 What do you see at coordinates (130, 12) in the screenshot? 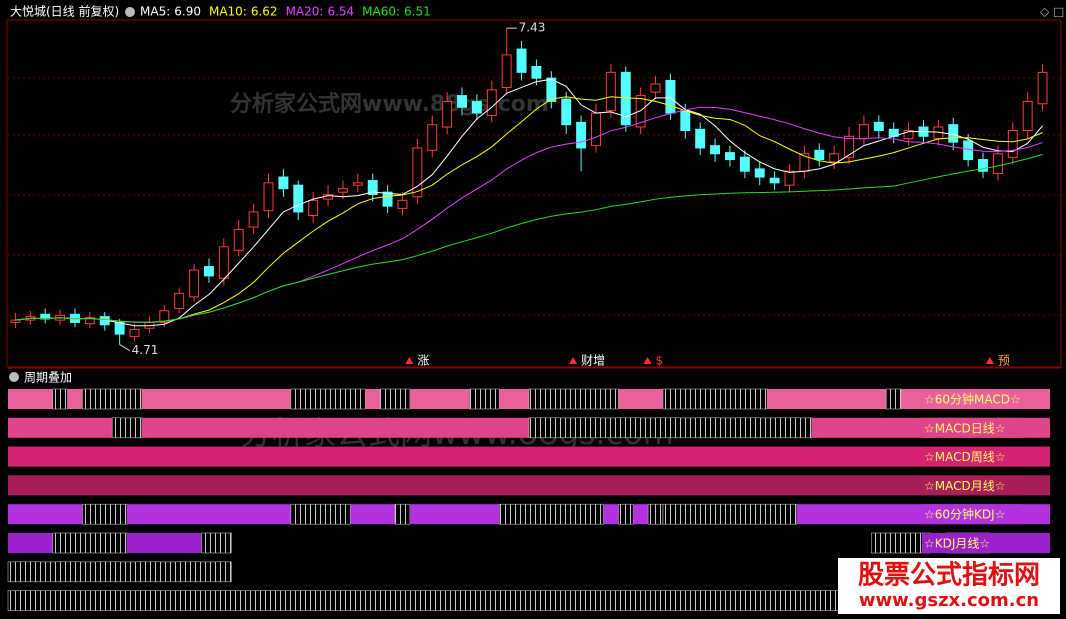
I see `menu-icon` at bounding box center [130, 12].